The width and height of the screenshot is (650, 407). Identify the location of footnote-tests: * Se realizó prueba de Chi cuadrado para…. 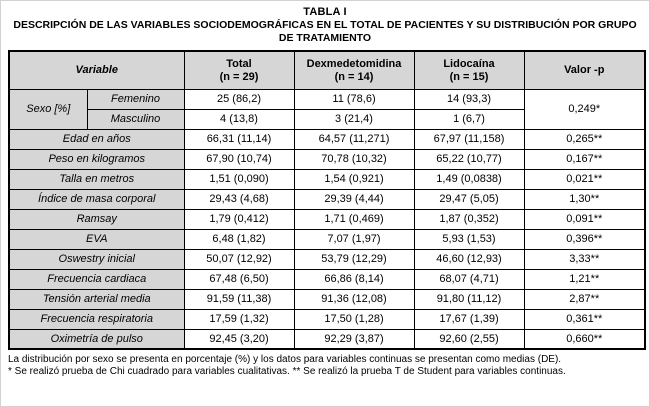
(287, 372).